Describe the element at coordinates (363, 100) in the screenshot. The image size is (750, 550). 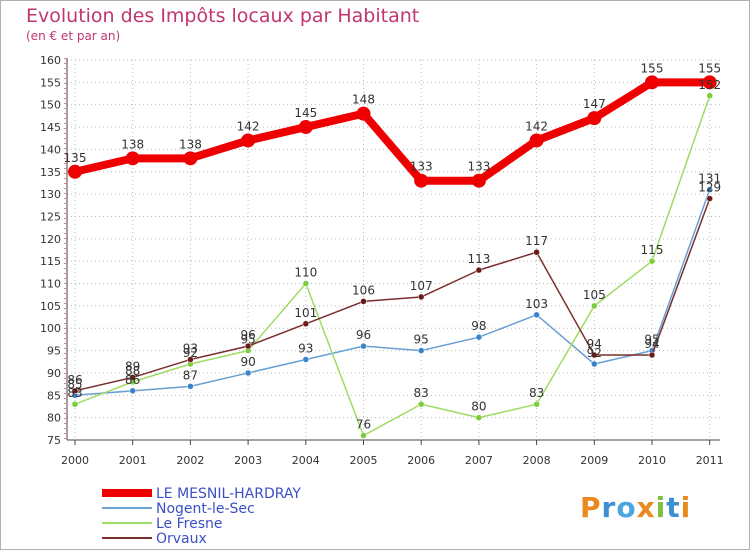
I see `data-label: 148` at that location.